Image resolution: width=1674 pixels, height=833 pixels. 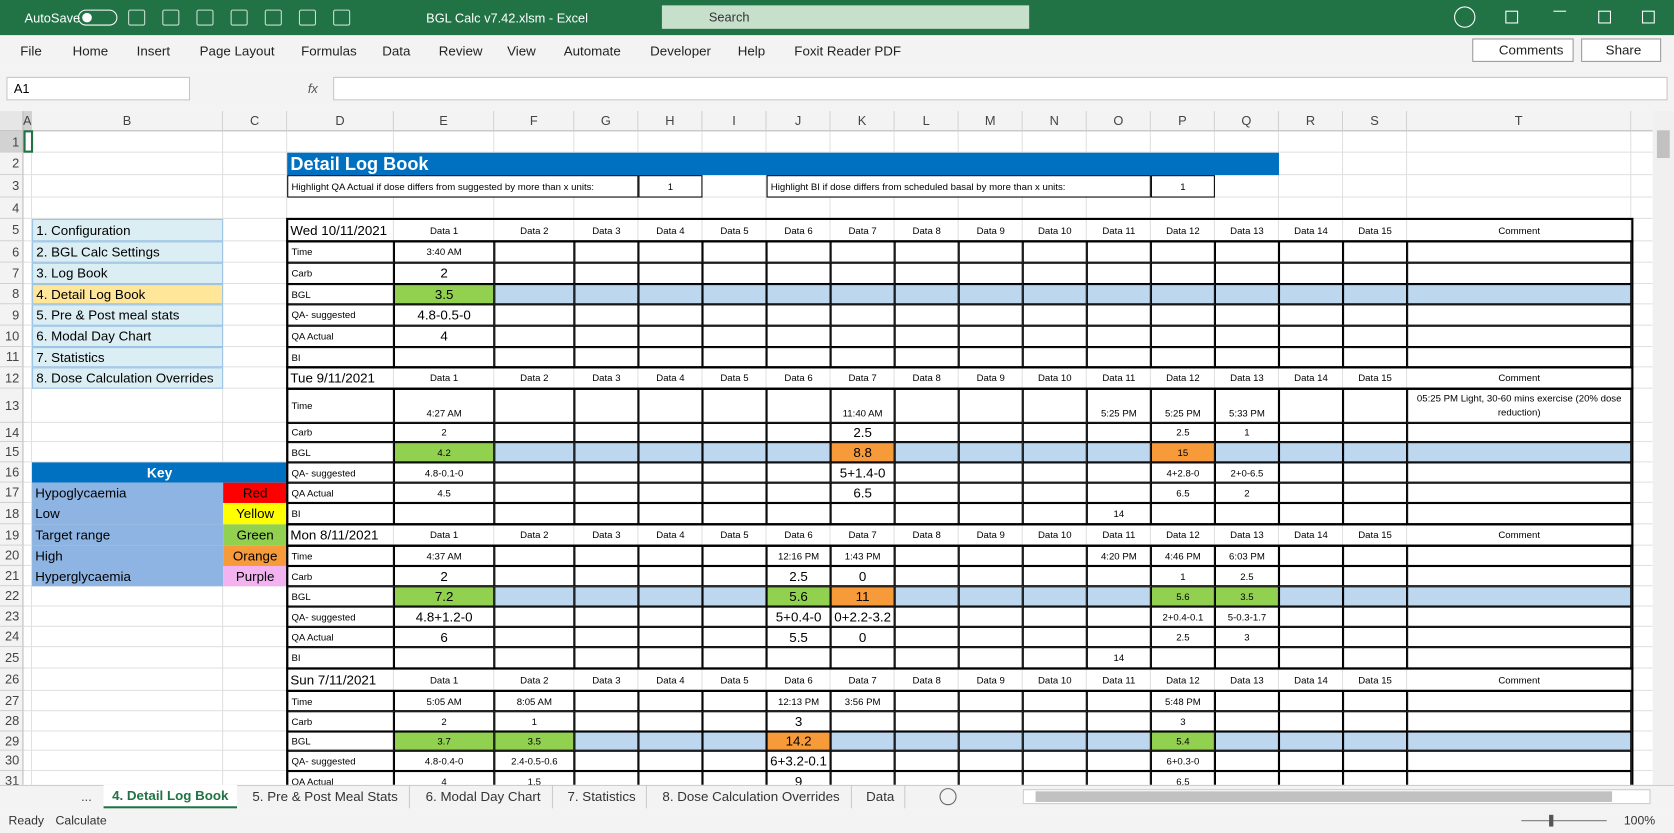 What do you see at coordinates (239, 17) in the screenshot?
I see `camera-icon` at bounding box center [239, 17].